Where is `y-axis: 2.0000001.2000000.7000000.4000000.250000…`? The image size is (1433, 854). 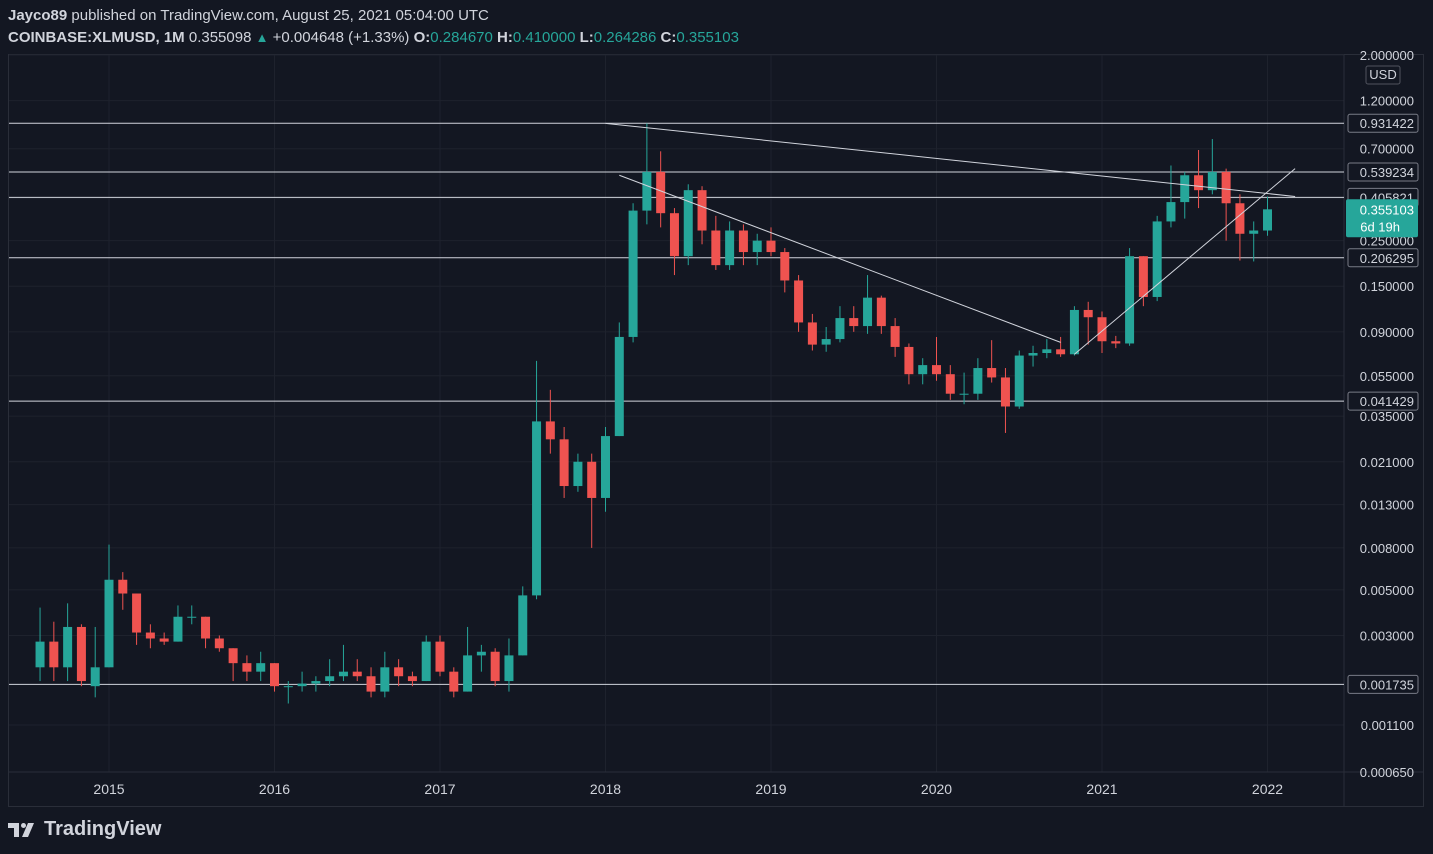
y-axis: 2.0000001.2000000.7000000.4000000.250000… is located at coordinates (1387, 414).